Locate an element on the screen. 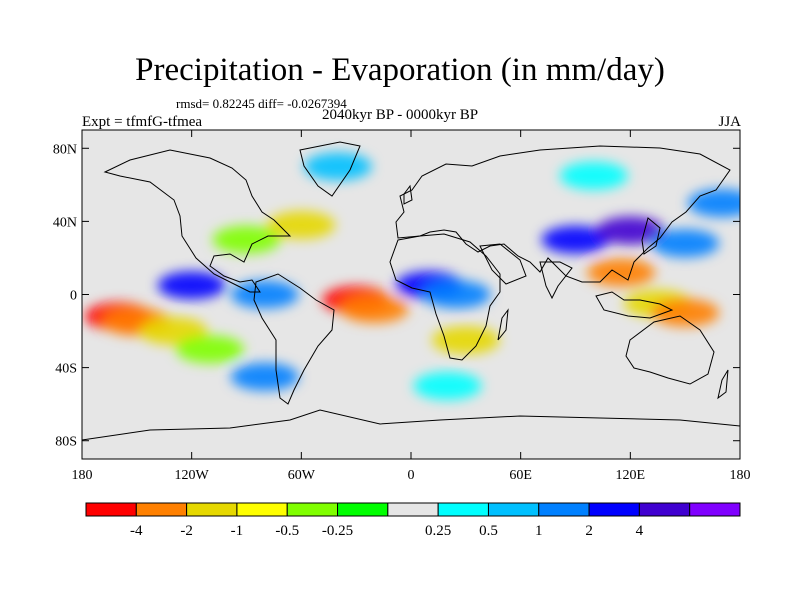 The image size is (800, 600). lat-tick-label: 80N is located at coordinates (65, 149).